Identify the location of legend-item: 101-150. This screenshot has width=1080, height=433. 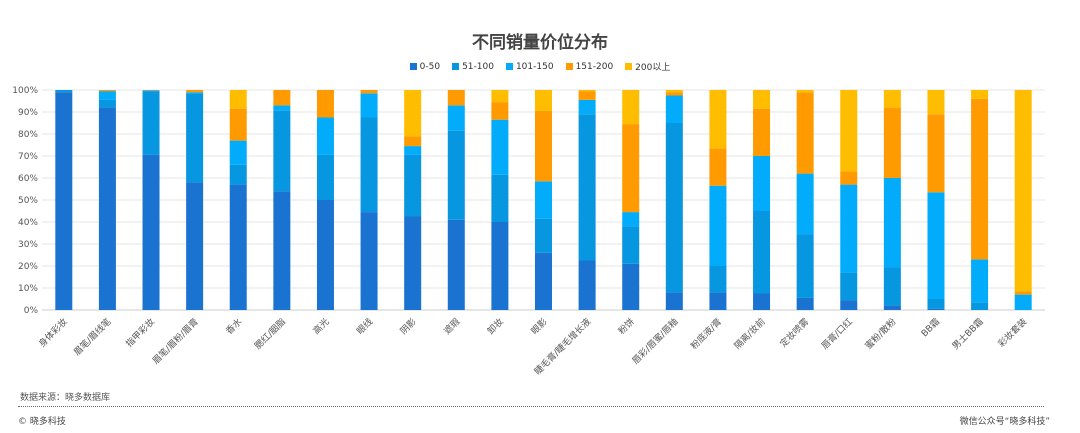
(529, 66).